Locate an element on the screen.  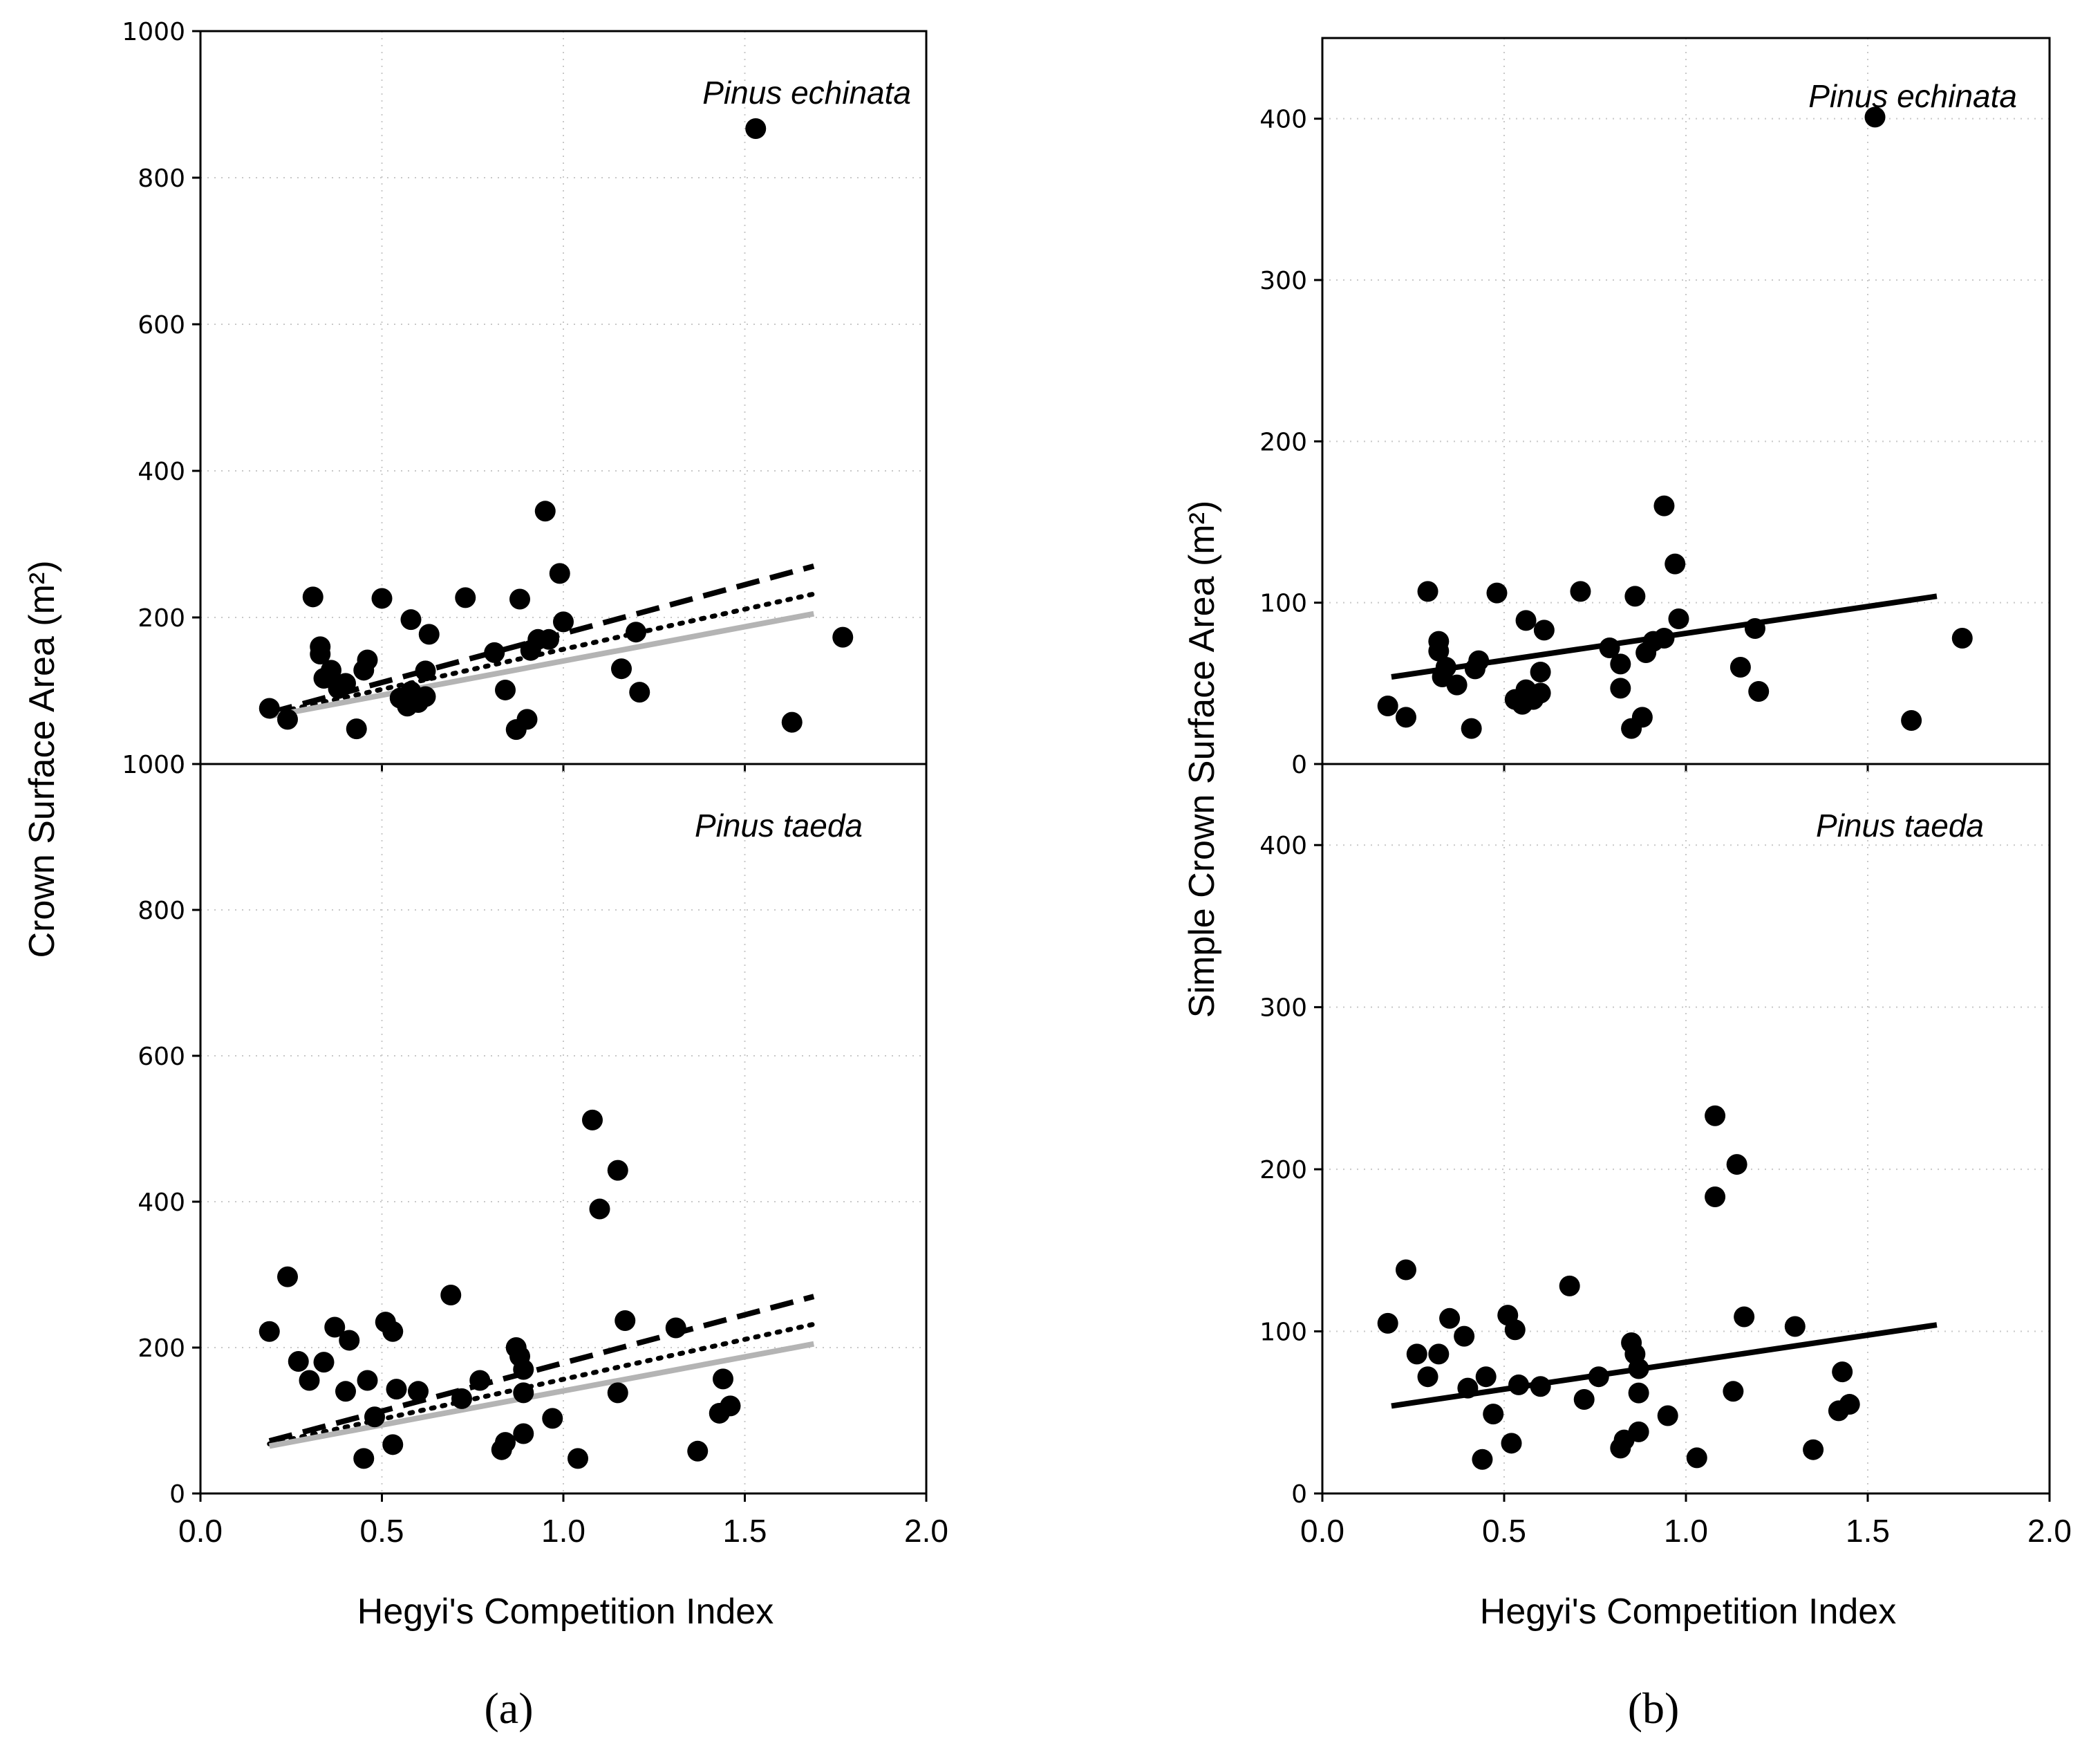
y-tick-label: 800 is located at coordinates (161, 911).